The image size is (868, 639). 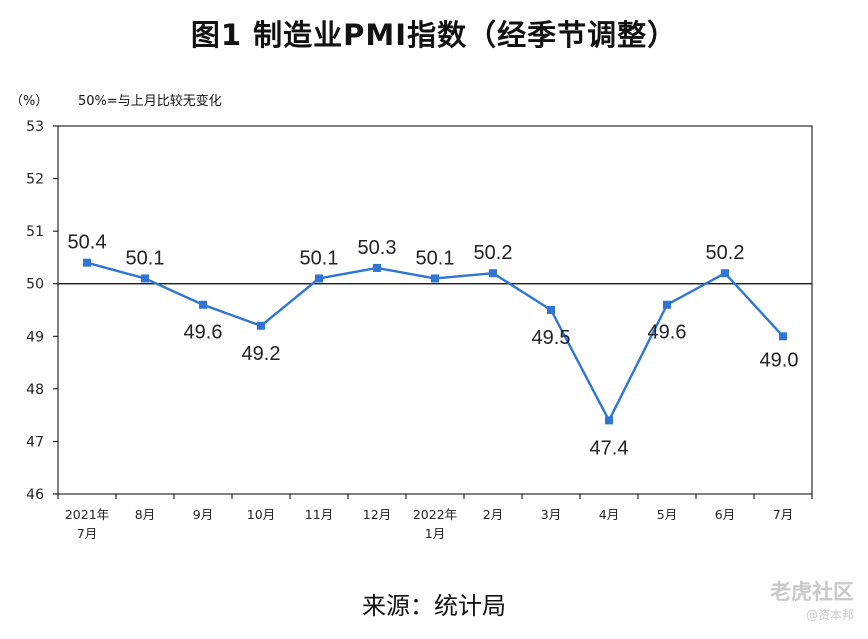 I want to click on chart-title: 图1 制造业PMI指数（经季节调整）, so click(x=434, y=35).